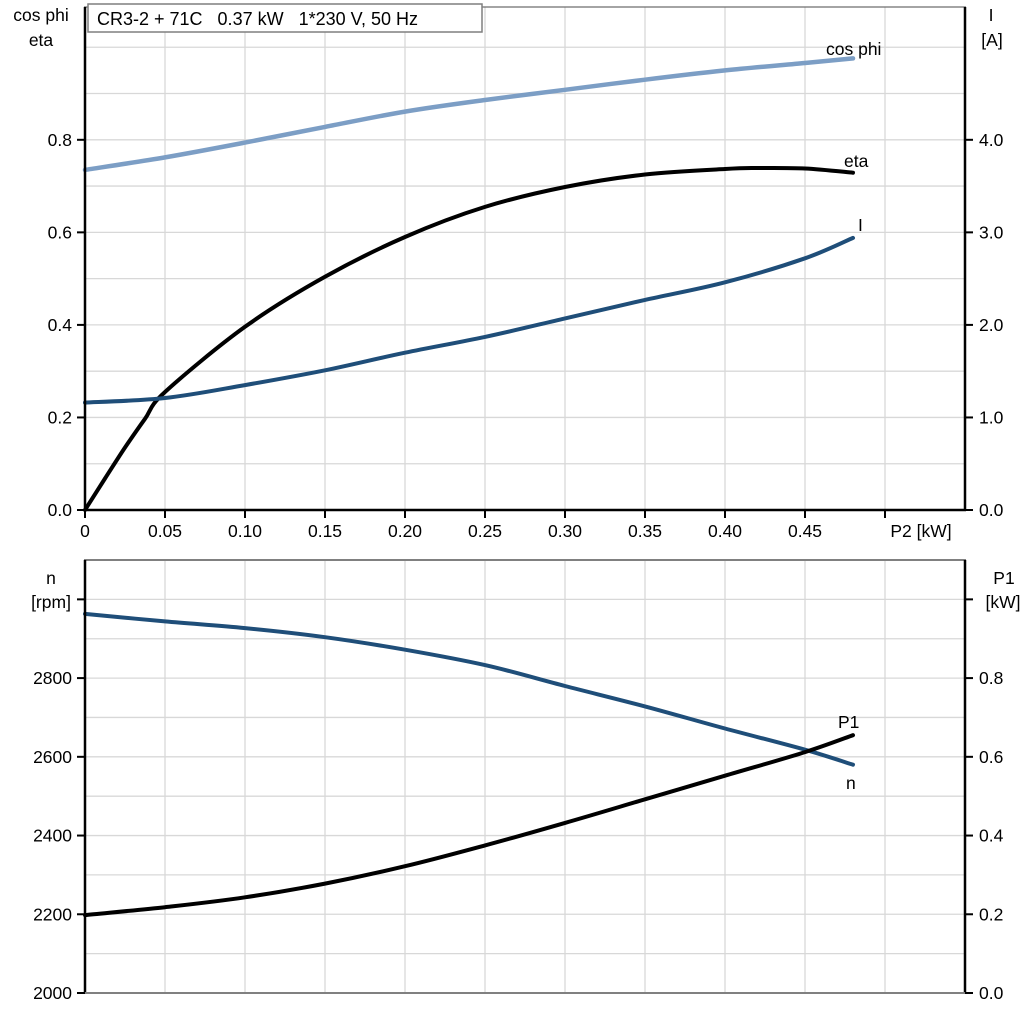 This screenshot has width=1024, height=1024. What do you see at coordinates (848, 752) in the screenshot?
I see `series-labels: n P1` at bounding box center [848, 752].